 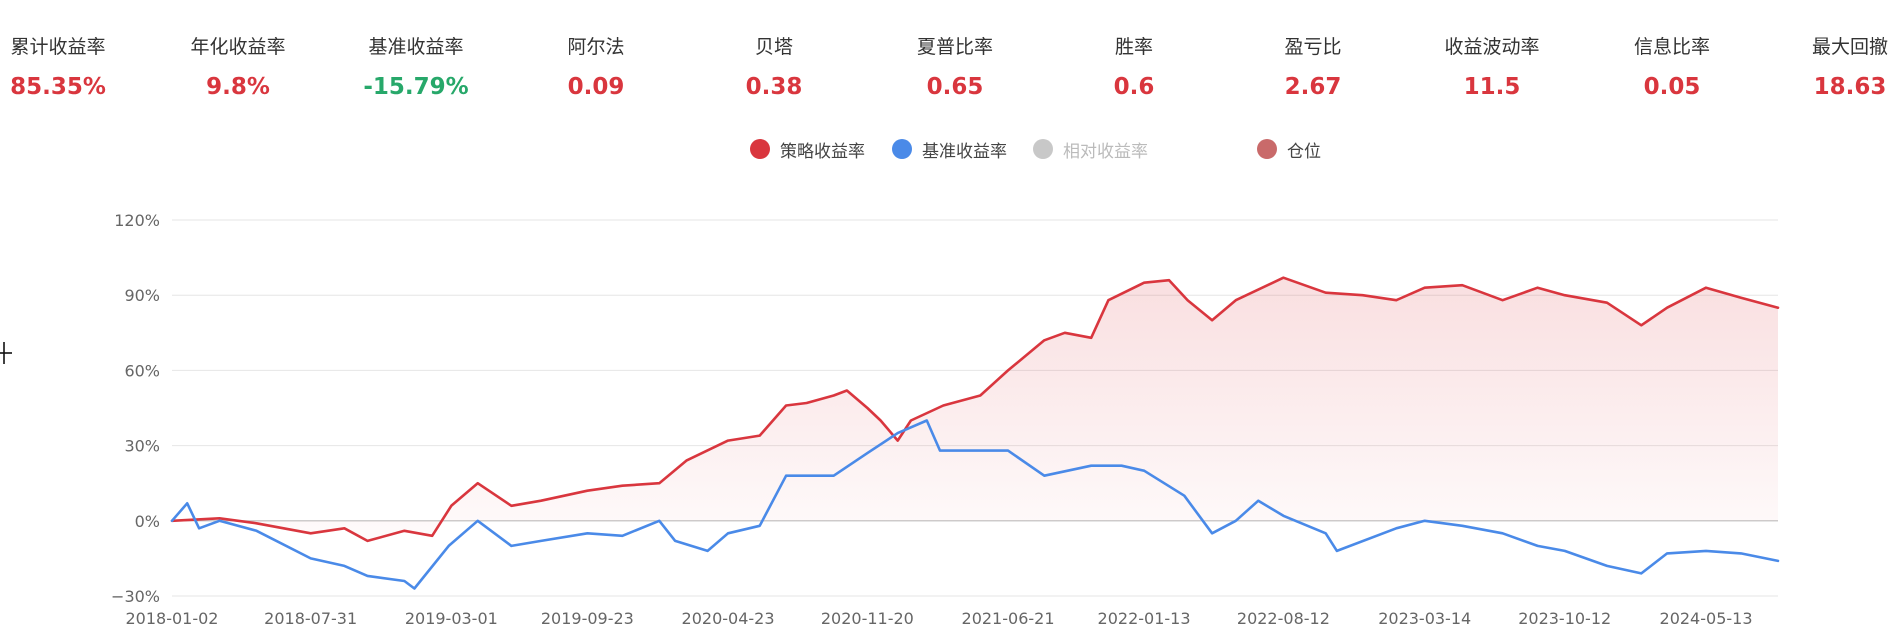 What do you see at coordinates (238, 87) in the screenshot?
I see `metric-value: 9.8%` at bounding box center [238, 87].